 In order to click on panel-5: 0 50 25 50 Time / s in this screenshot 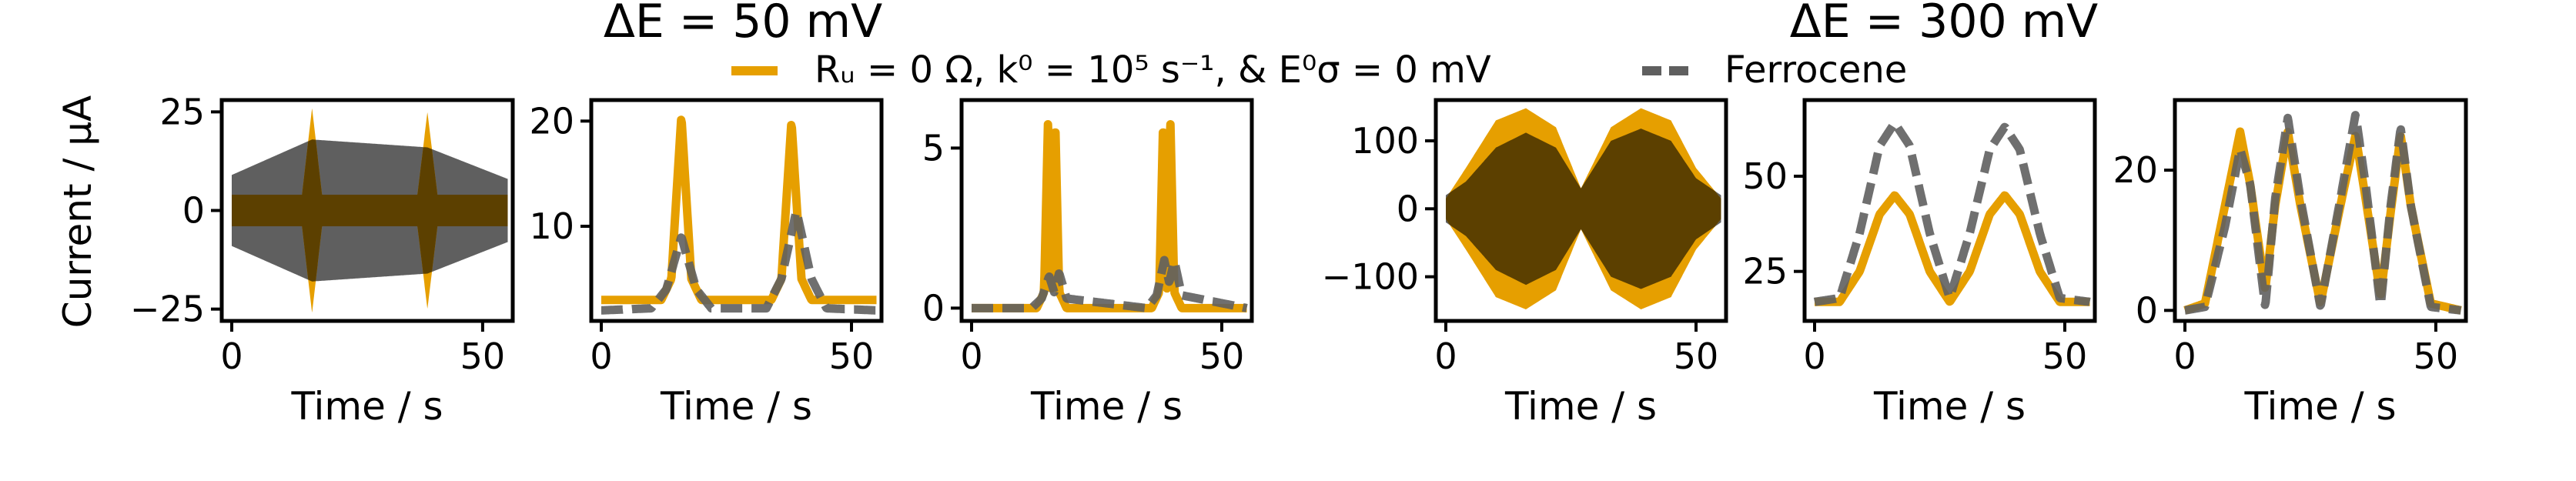, I will do `click(1920, 263)`.